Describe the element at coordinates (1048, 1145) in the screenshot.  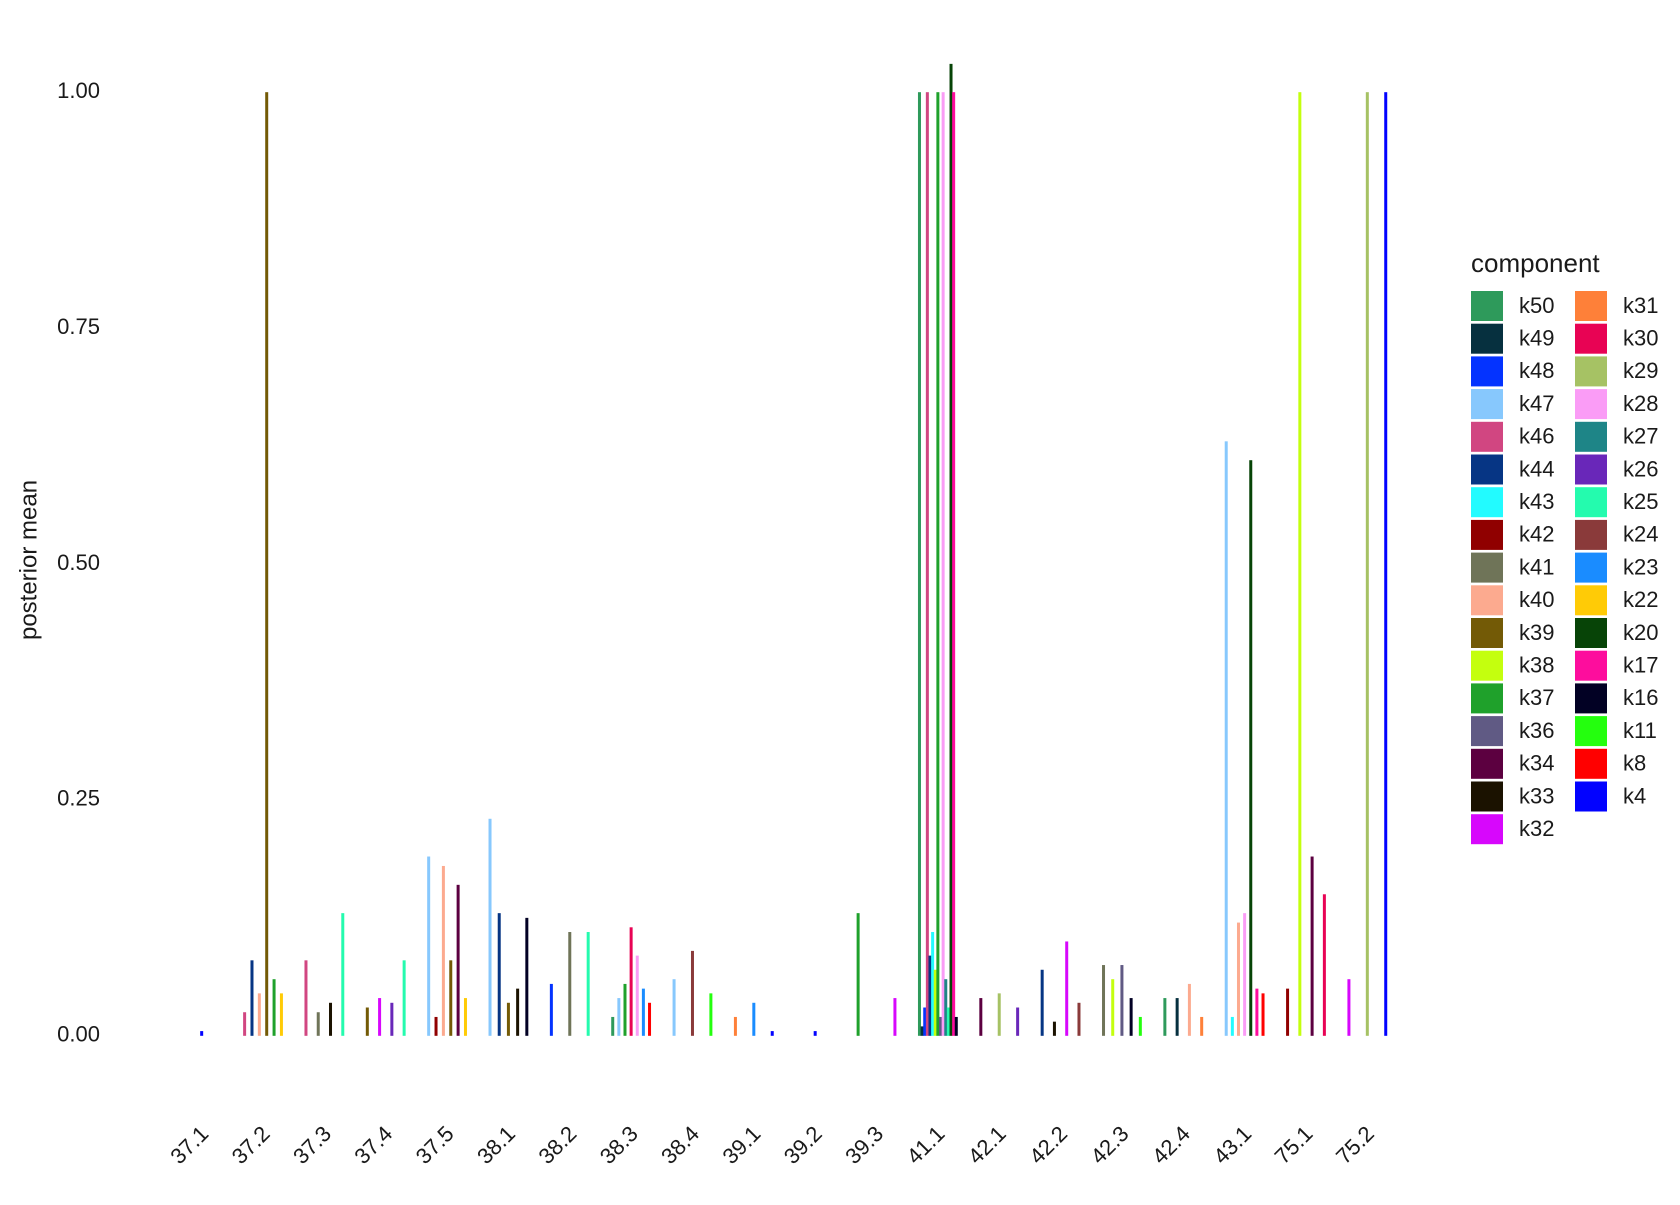
I see `x-tick-label: 42.2` at that location.